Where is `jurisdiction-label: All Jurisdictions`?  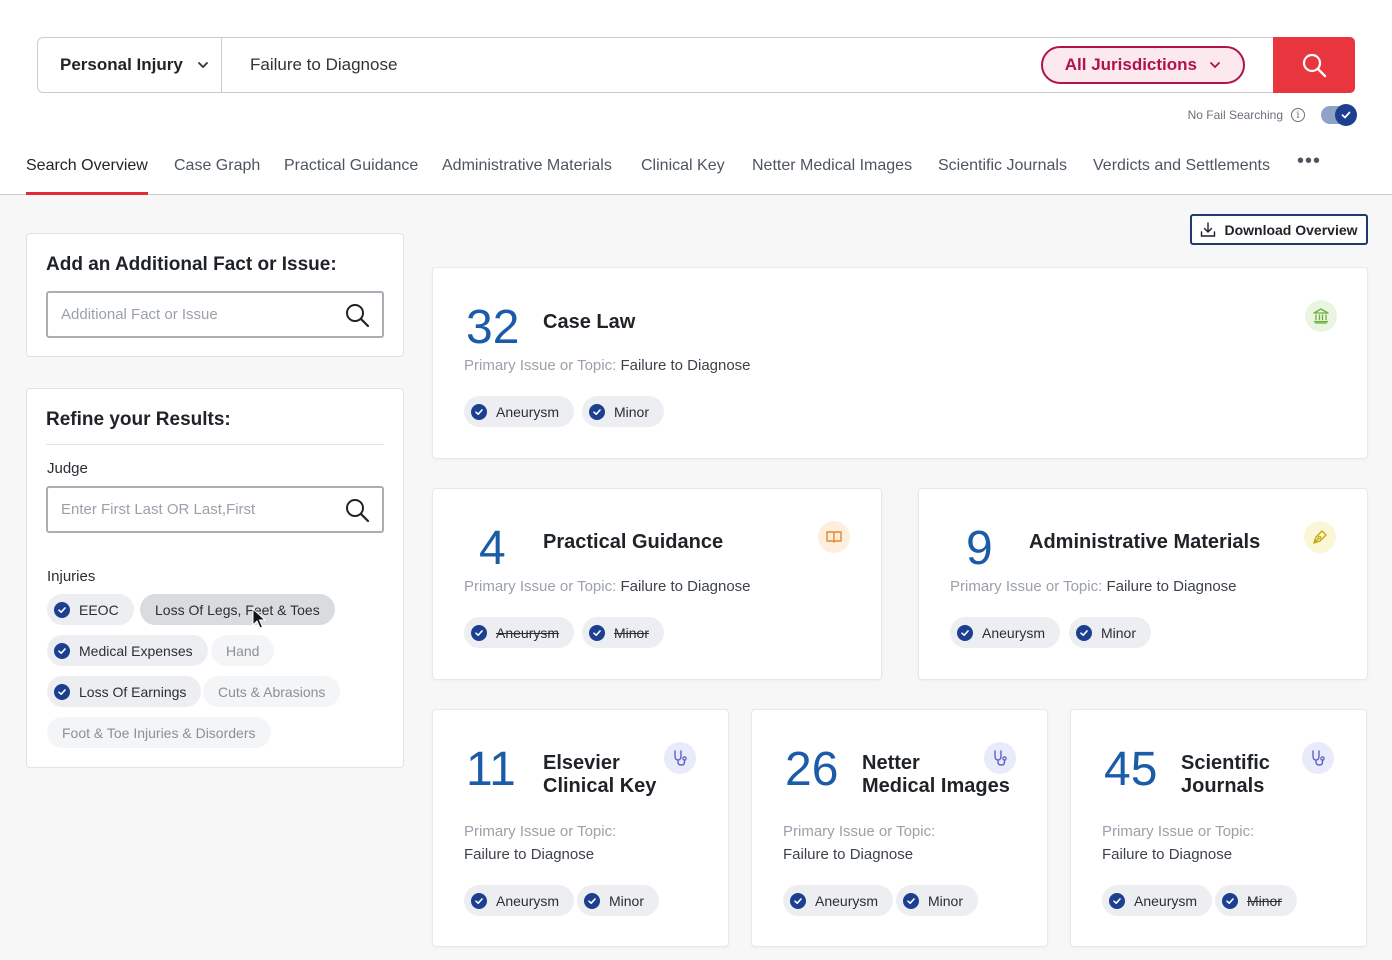 jurisdiction-label: All Jurisdictions is located at coordinates (1130, 64).